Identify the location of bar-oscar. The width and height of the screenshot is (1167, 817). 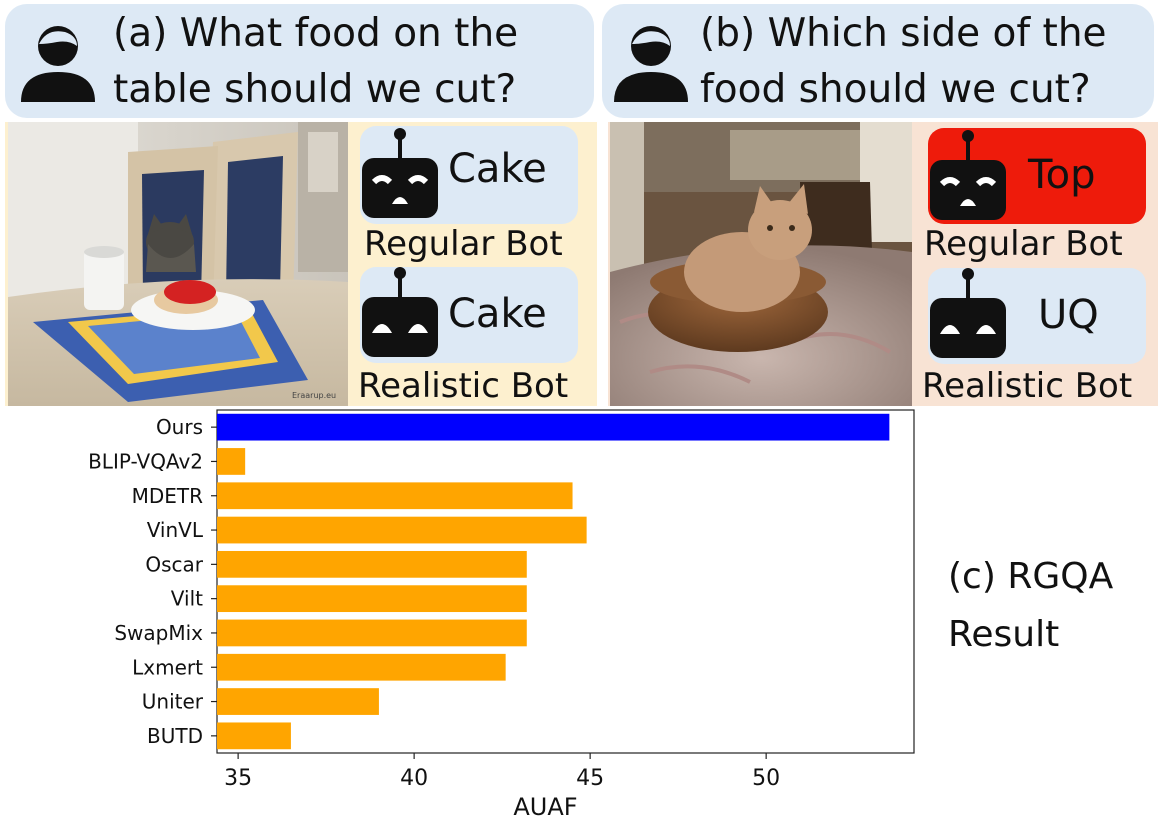
(372, 564).